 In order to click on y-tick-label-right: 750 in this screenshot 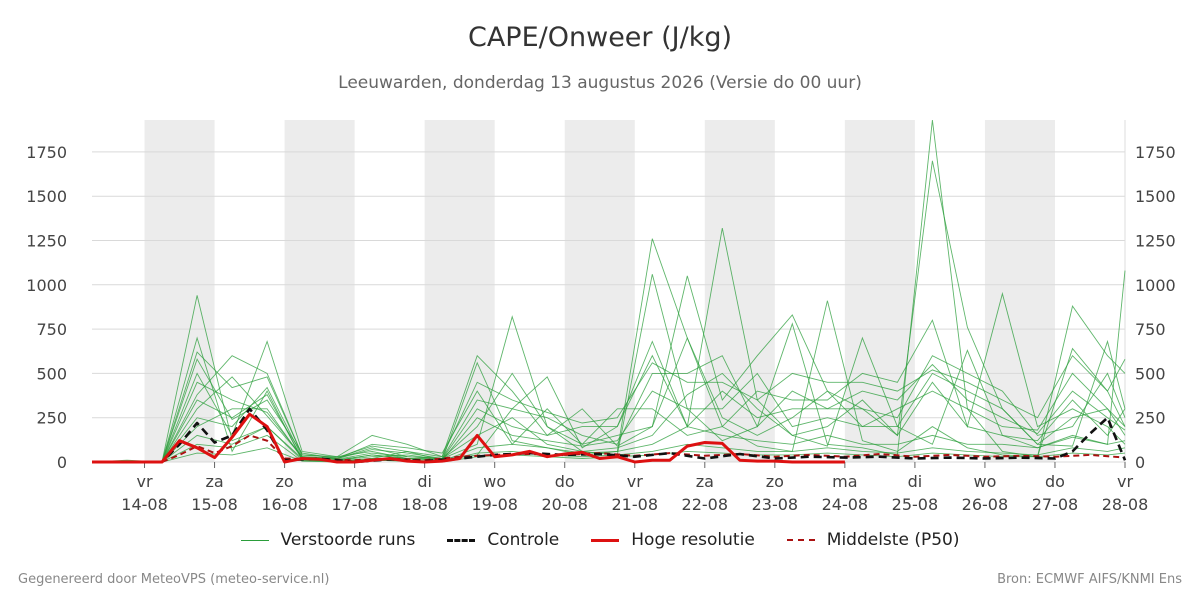, I will do `click(1150, 329)`.